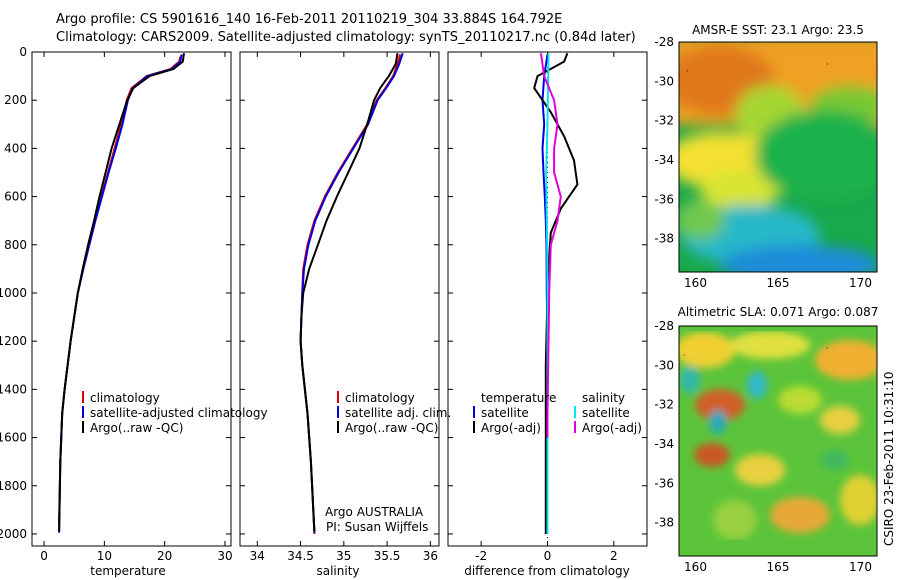 The height and width of the screenshot is (580, 900). What do you see at coordinates (15, 245) in the screenshot?
I see `y-tick-label: 800` at bounding box center [15, 245].